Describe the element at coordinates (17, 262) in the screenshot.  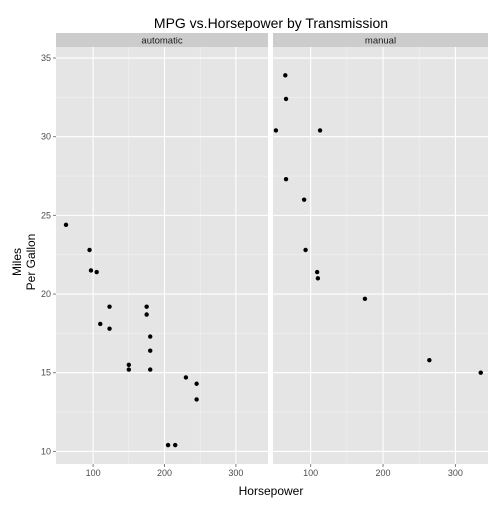
I see `y-axis-title-line-1: Miles` at that location.